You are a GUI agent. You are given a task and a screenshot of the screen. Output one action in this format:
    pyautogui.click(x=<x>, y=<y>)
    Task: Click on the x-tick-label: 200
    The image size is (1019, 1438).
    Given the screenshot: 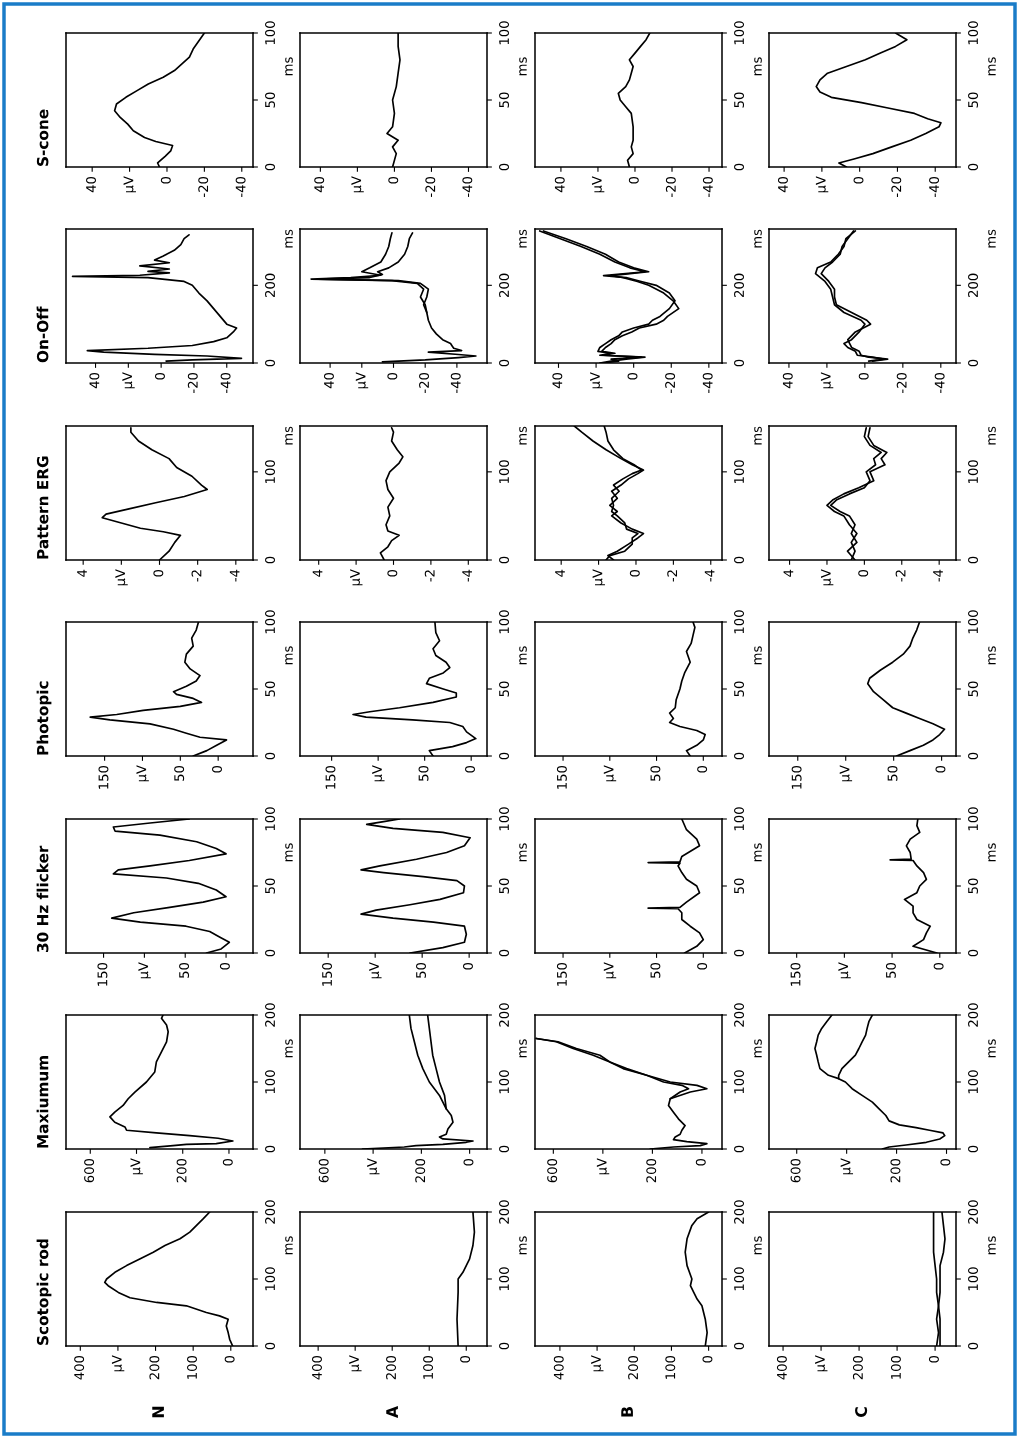 What is the action you would take?
    pyautogui.click(x=181, y=1170)
    